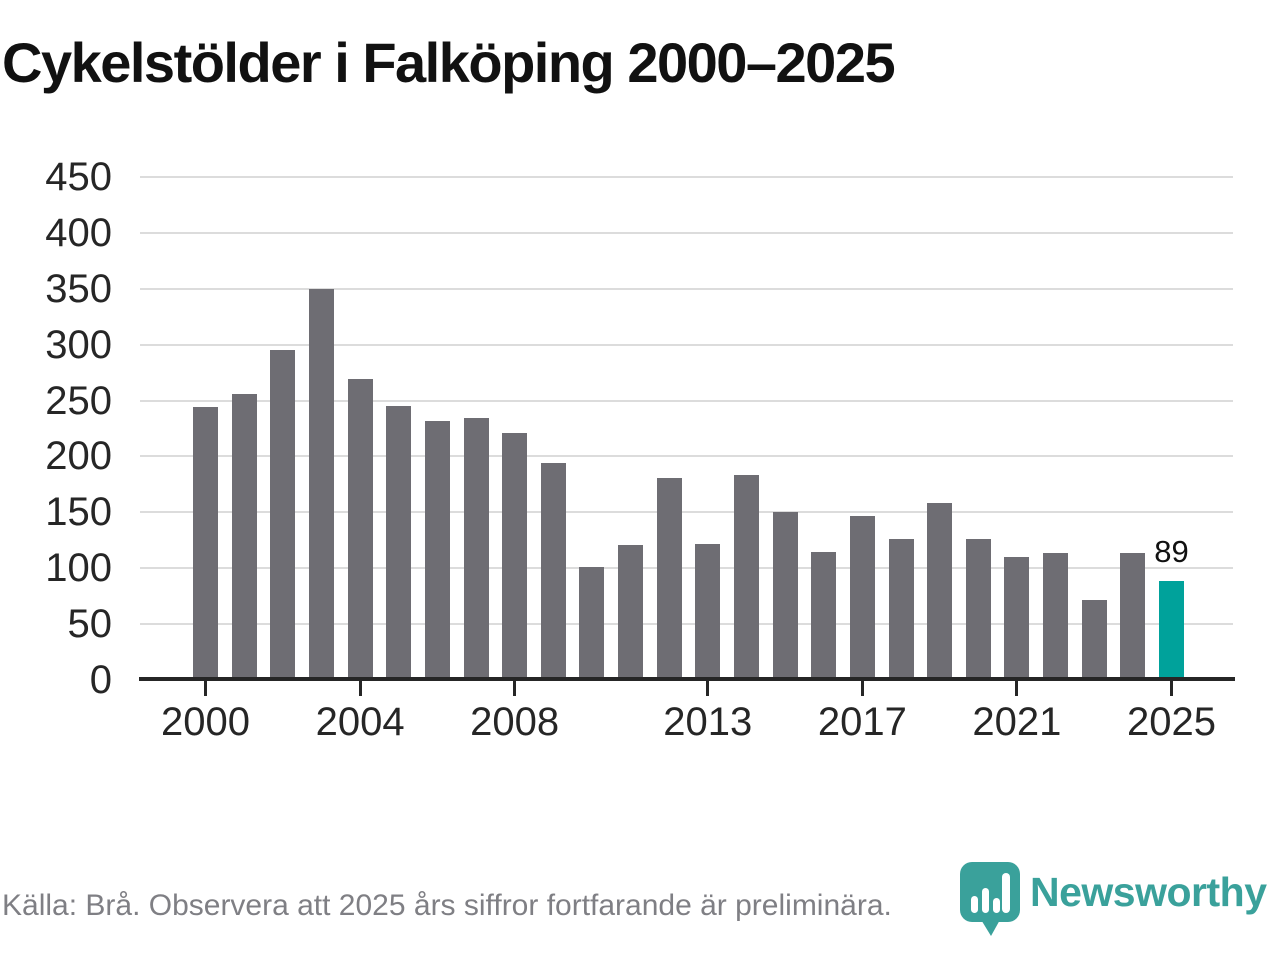 This screenshot has height=960, width=1280. What do you see at coordinates (244, 536) in the screenshot?
I see `bar-2001` at bounding box center [244, 536].